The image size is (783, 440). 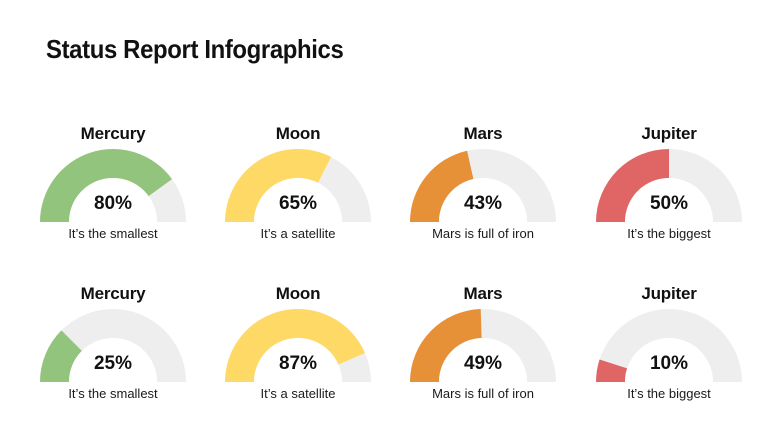 I want to click on page-title: Status Report Infographics, so click(x=195, y=49).